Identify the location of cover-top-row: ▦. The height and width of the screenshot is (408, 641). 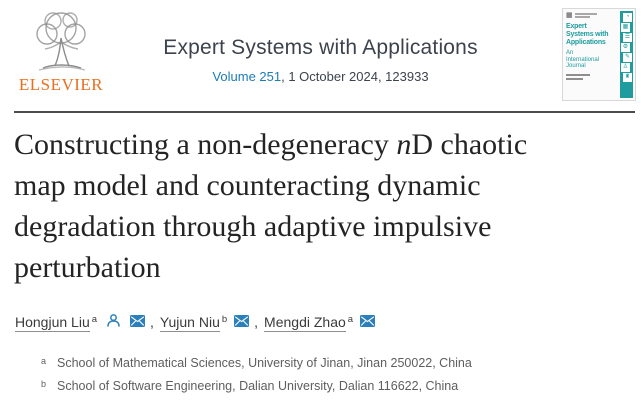
(592, 15).